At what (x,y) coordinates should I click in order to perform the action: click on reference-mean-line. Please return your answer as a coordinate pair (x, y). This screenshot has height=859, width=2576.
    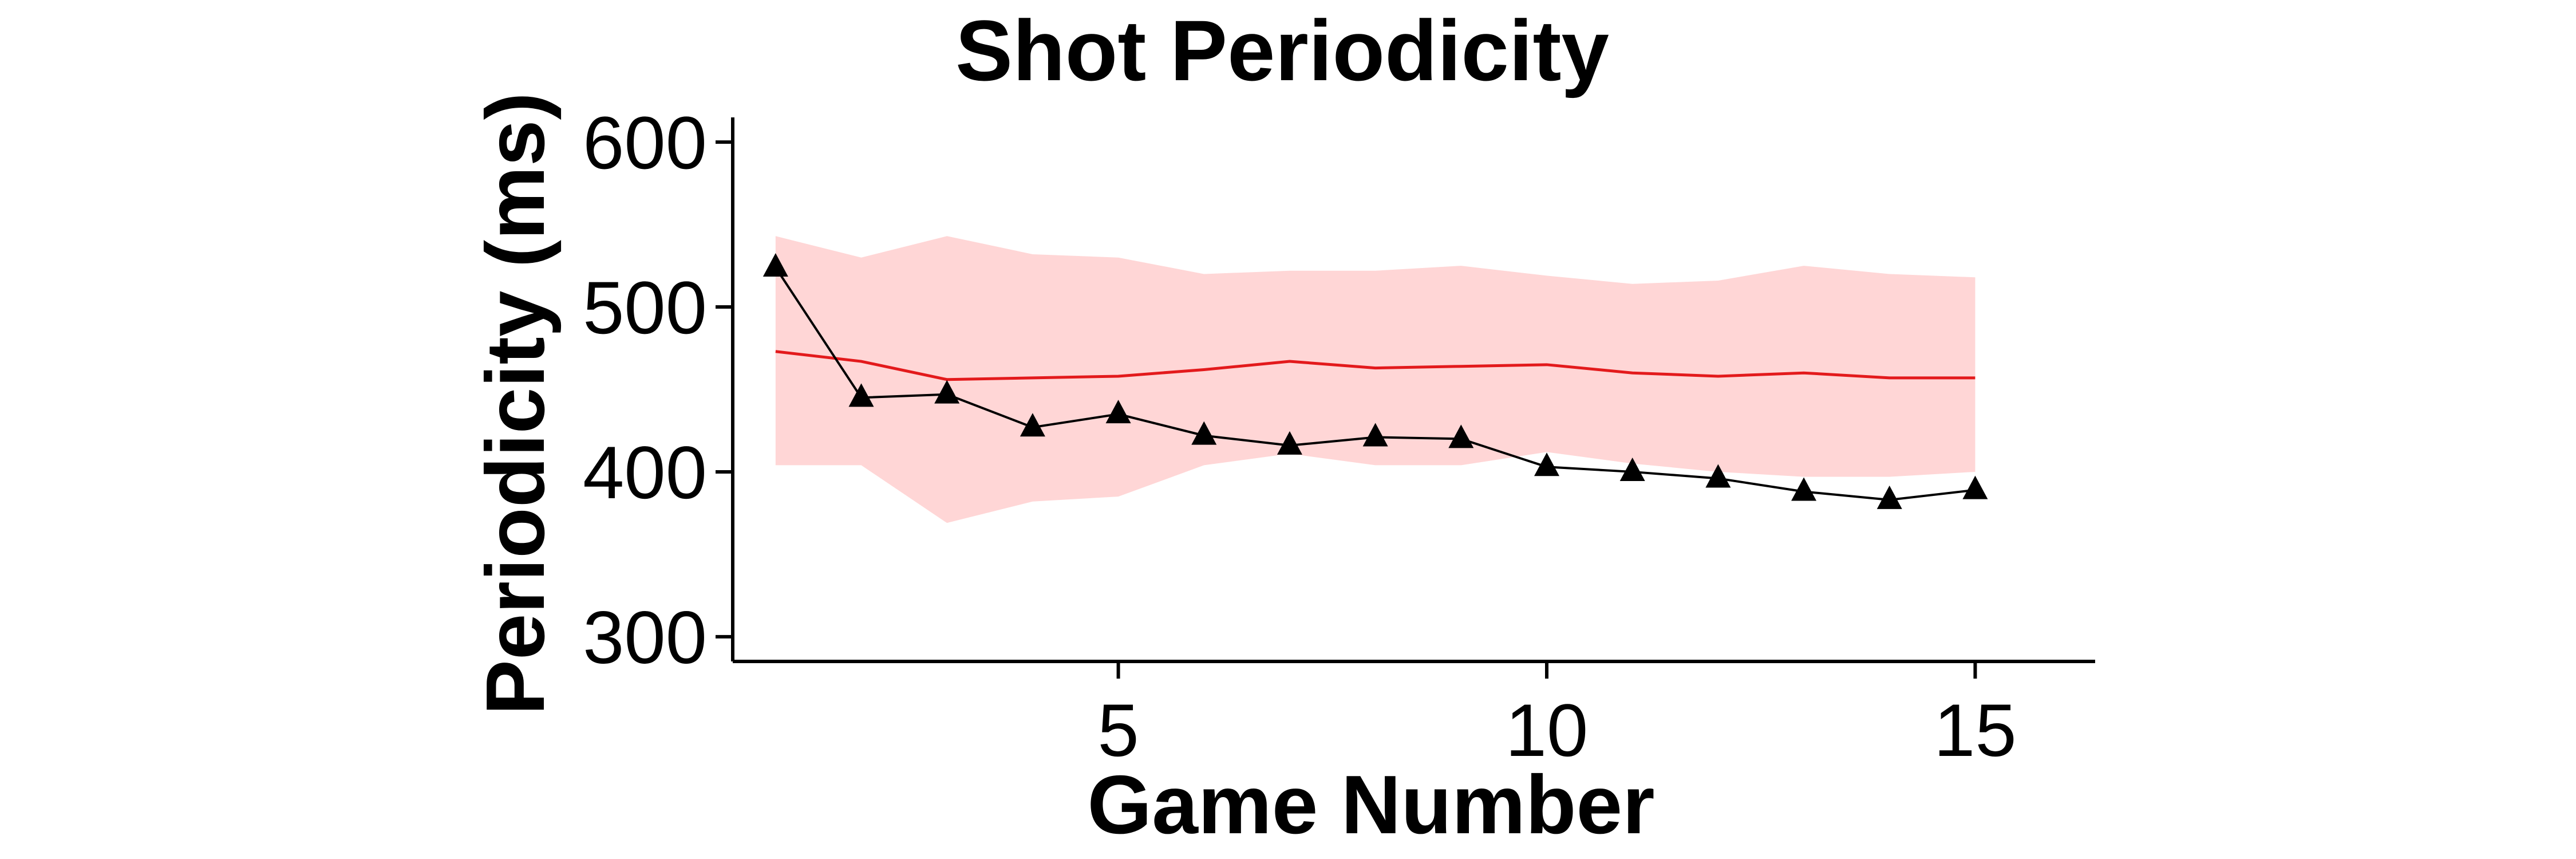
    Looking at the image, I should click on (1375, 365).